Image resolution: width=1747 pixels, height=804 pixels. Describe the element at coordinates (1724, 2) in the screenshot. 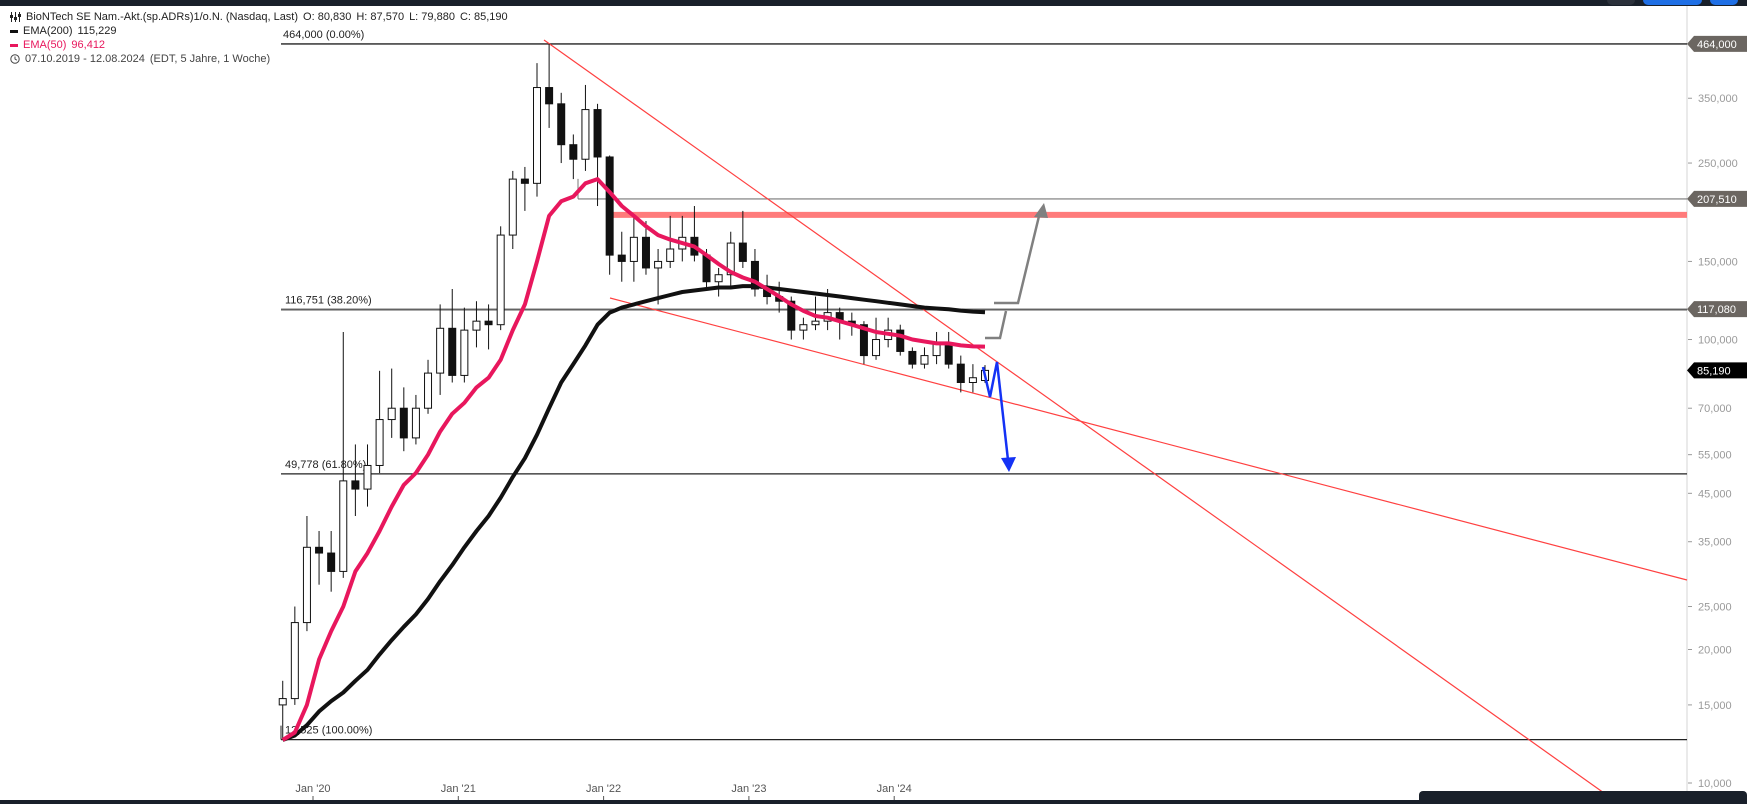

I see `toolbar-primary-button-small` at that location.